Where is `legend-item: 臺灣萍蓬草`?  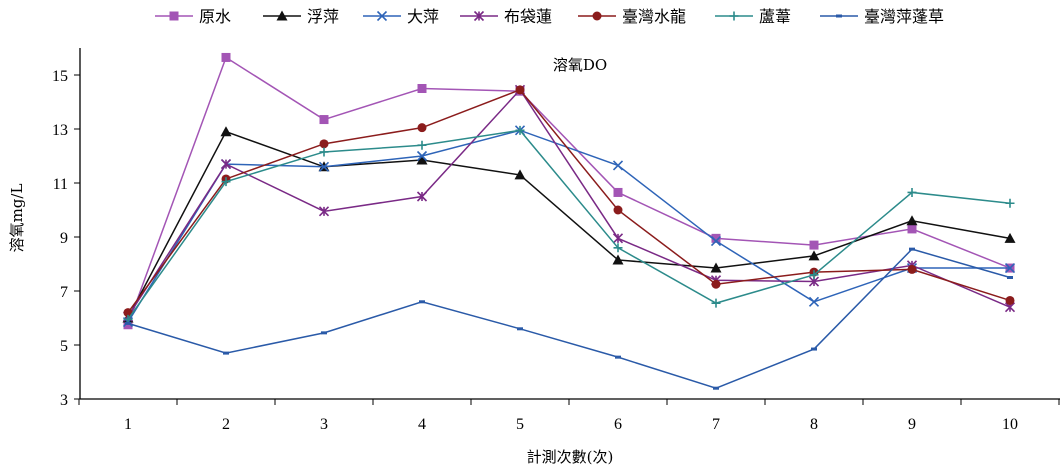 legend-item: 臺灣萍蓬草 is located at coordinates (882, 16).